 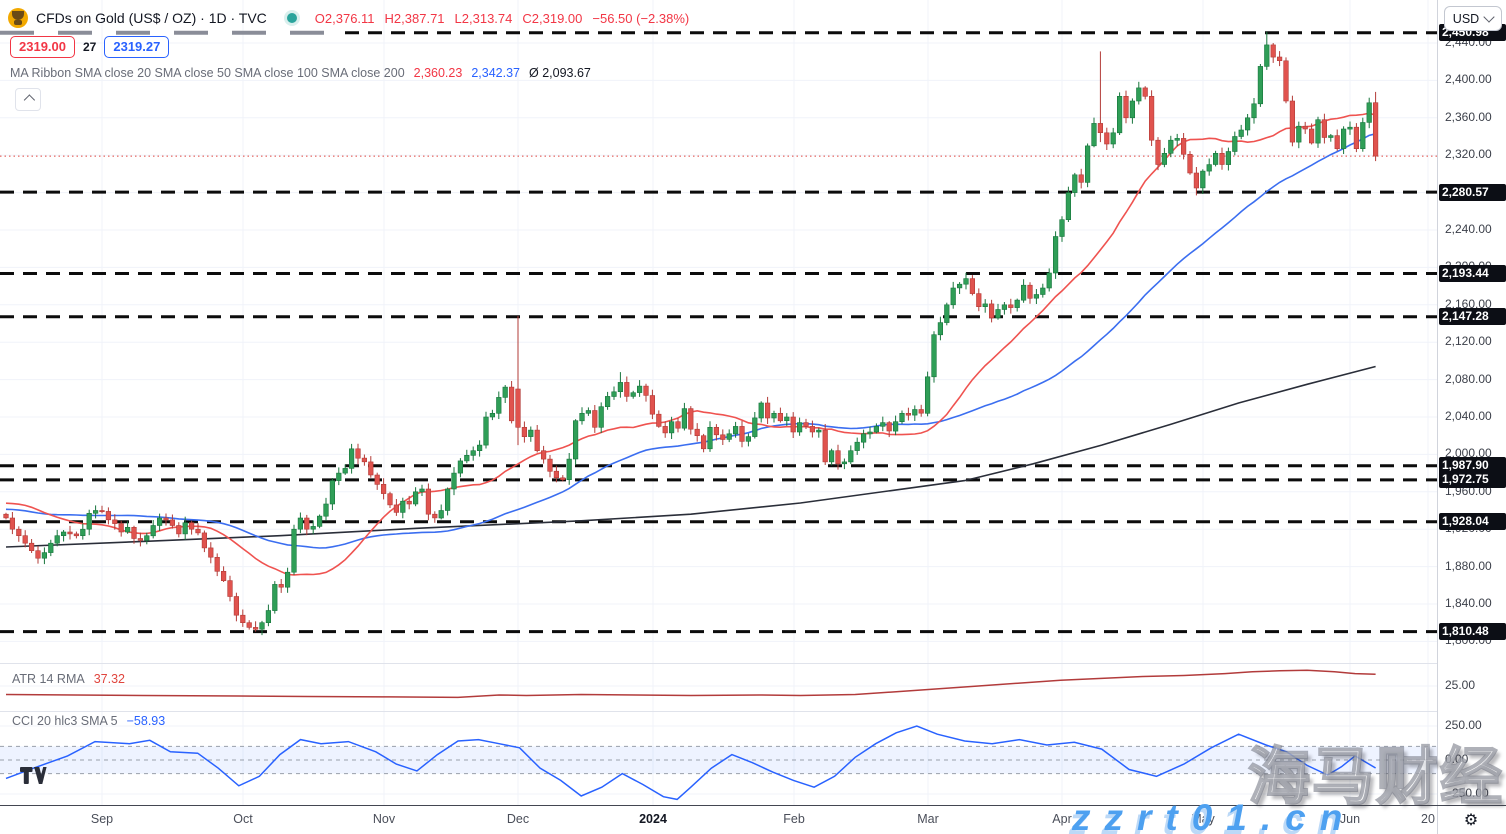 What do you see at coordinates (1472, 522) in the screenshot?
I see `price-level-tag: 1,928.04` at bounding box center [1472, 522].